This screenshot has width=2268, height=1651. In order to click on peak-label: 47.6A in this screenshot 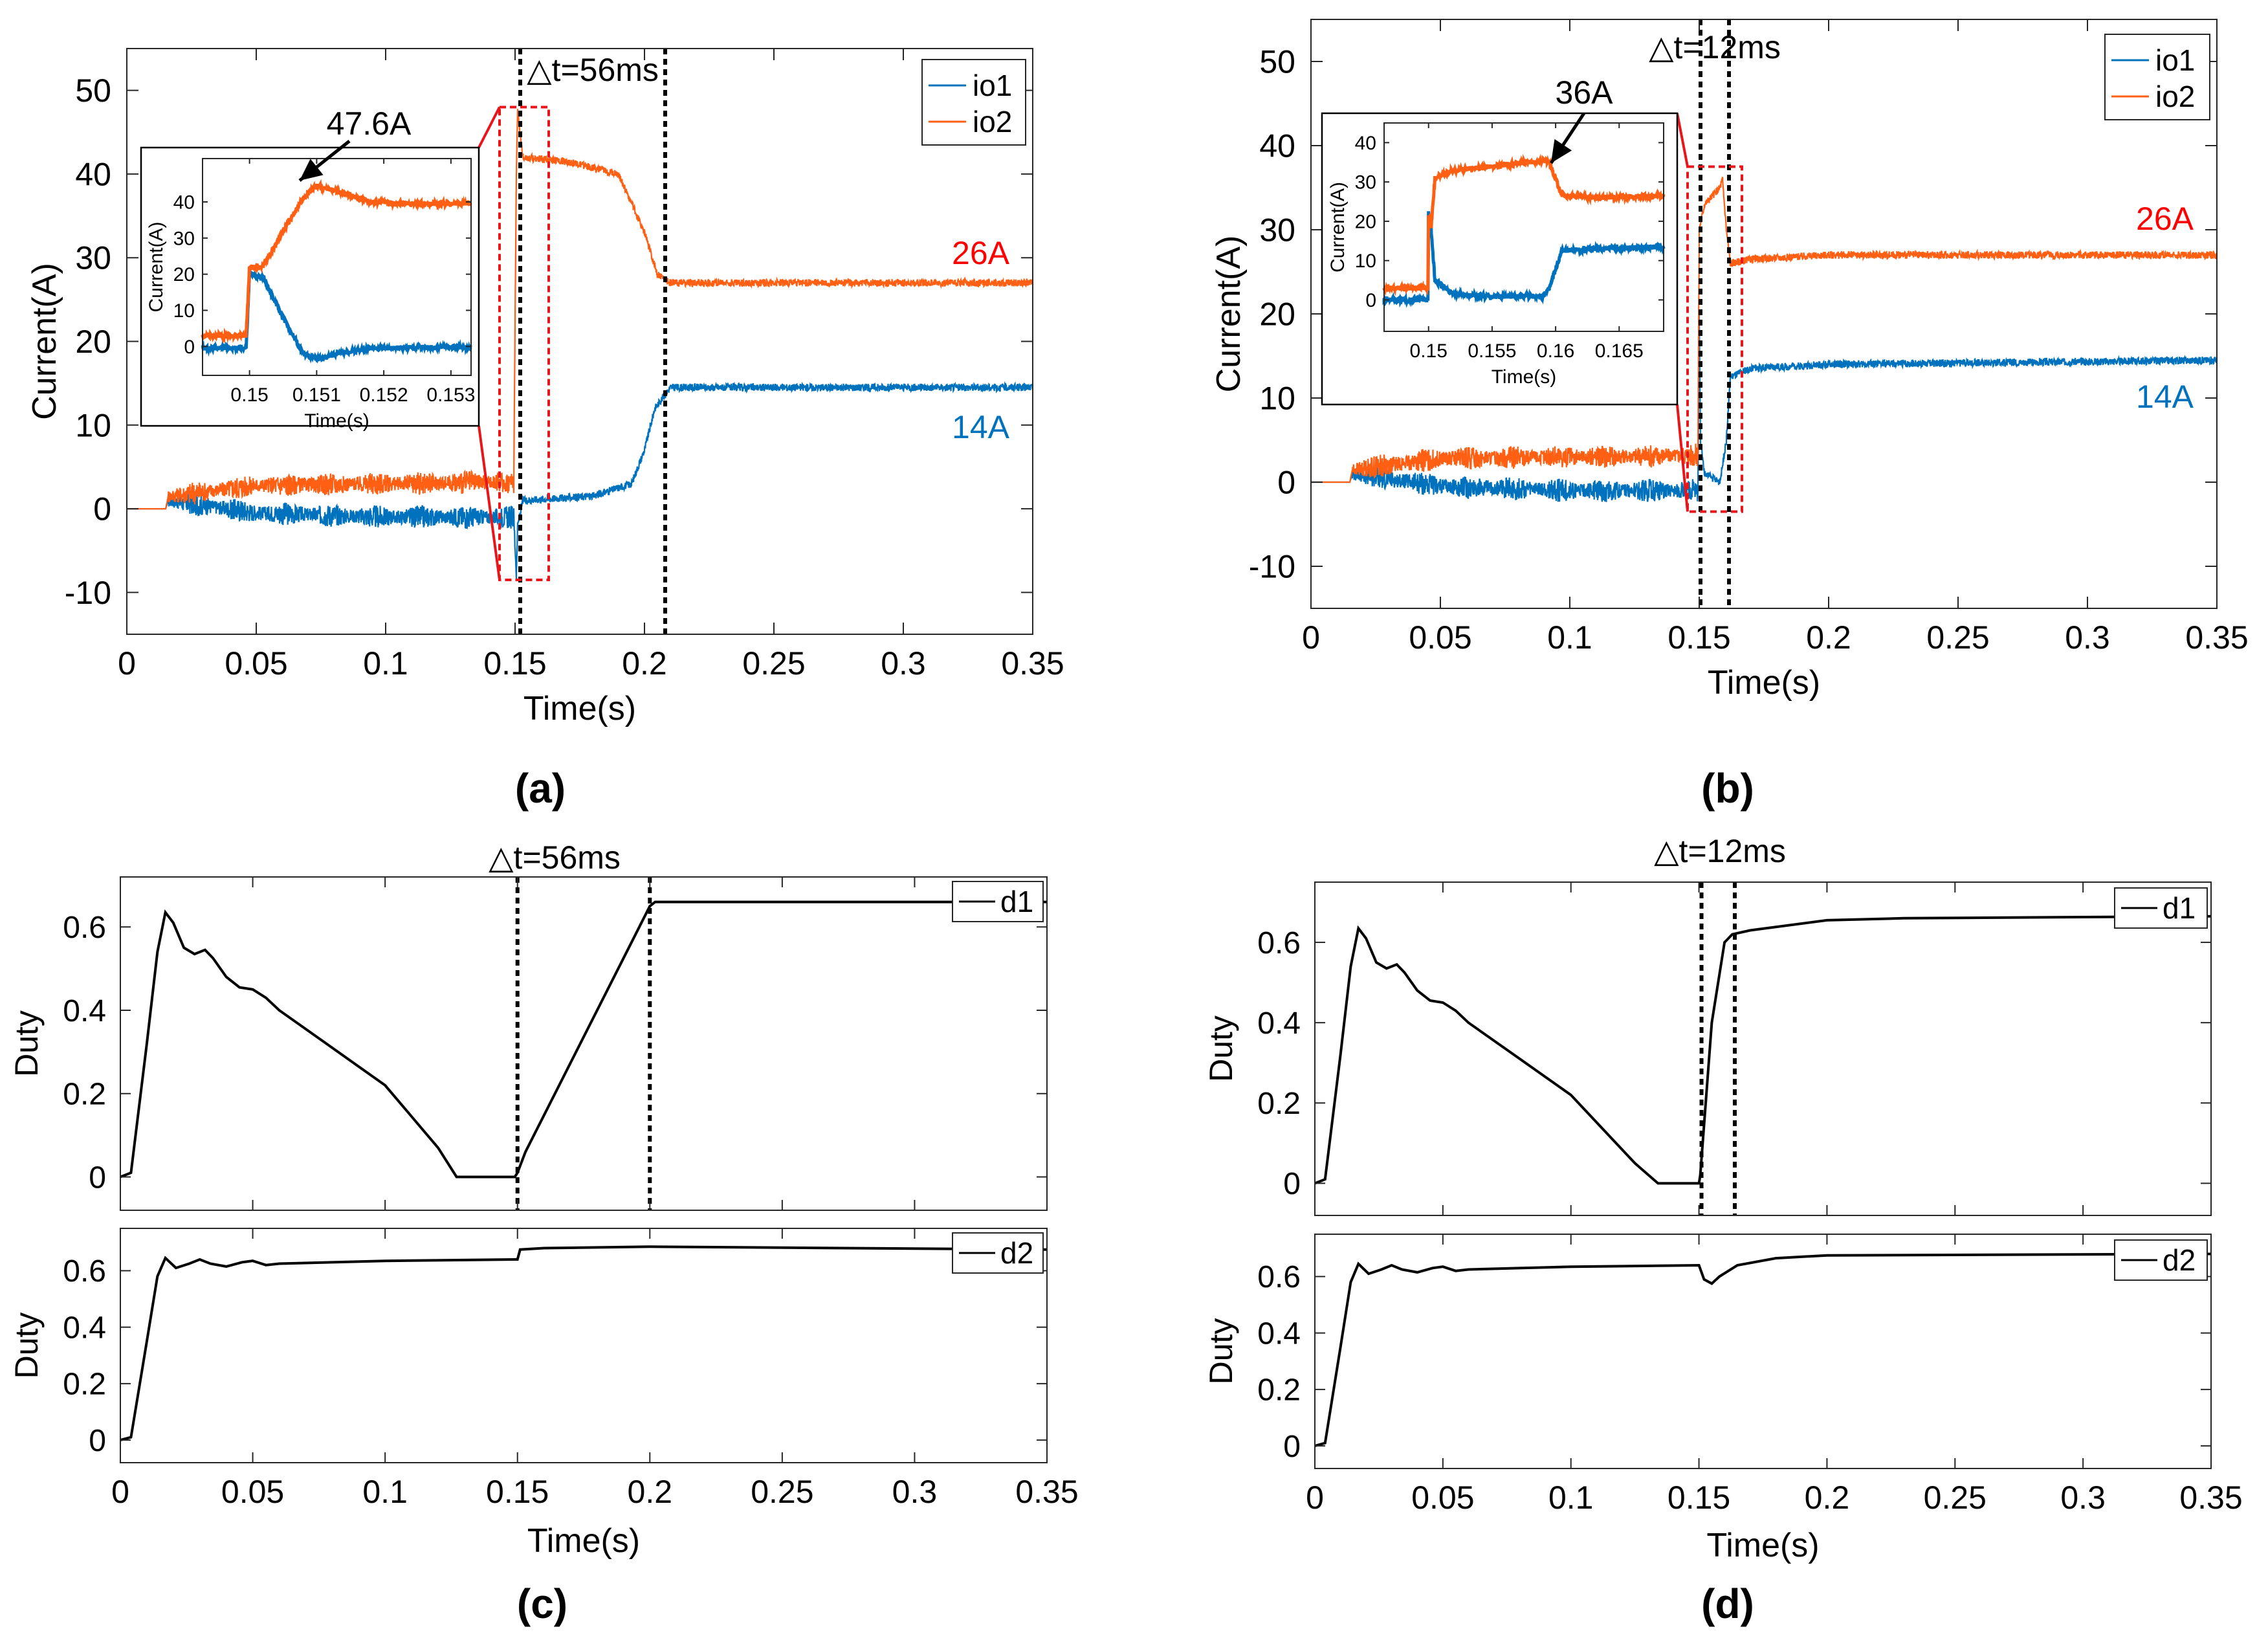, I will do `click(370, 123)`.